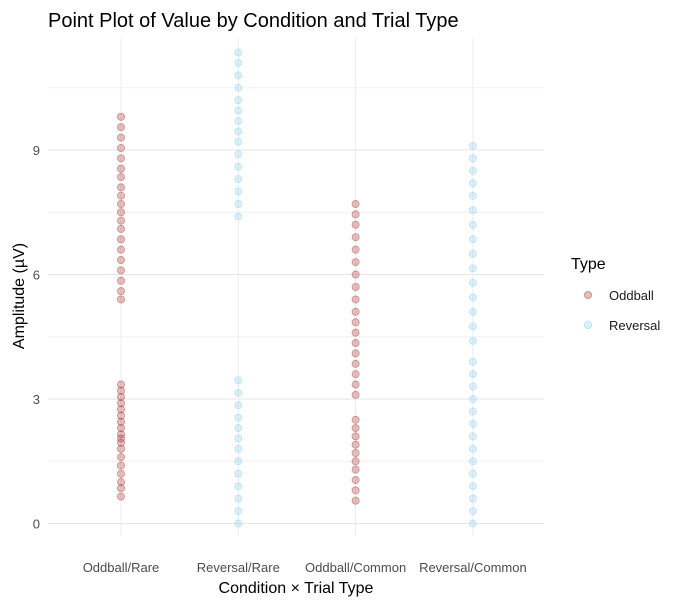  What do you see at coordinates (634, 325) in the screenshot?
I see `legend-label-reversal: Reversal` at bounding box center [634, 325].